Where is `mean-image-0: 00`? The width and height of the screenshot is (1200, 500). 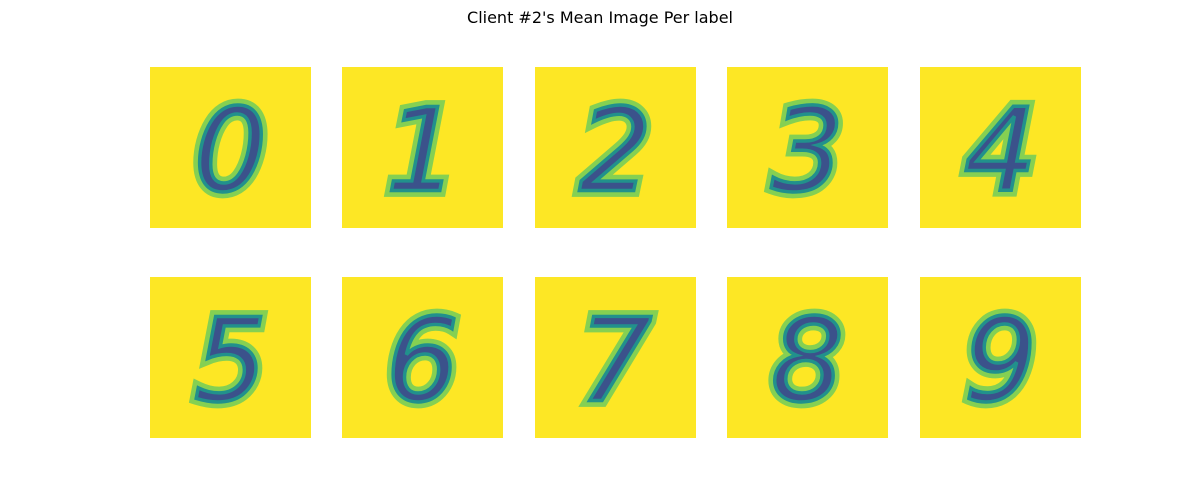 mean-image-0: 00 is located at coordinates (230, 147).